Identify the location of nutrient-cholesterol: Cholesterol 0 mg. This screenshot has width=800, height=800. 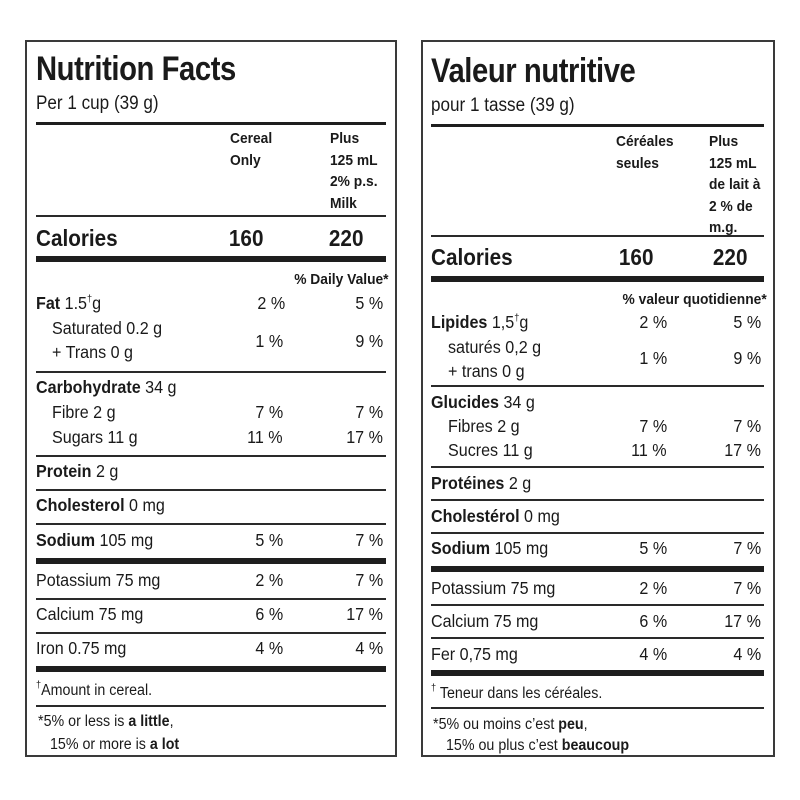
(100, 505).